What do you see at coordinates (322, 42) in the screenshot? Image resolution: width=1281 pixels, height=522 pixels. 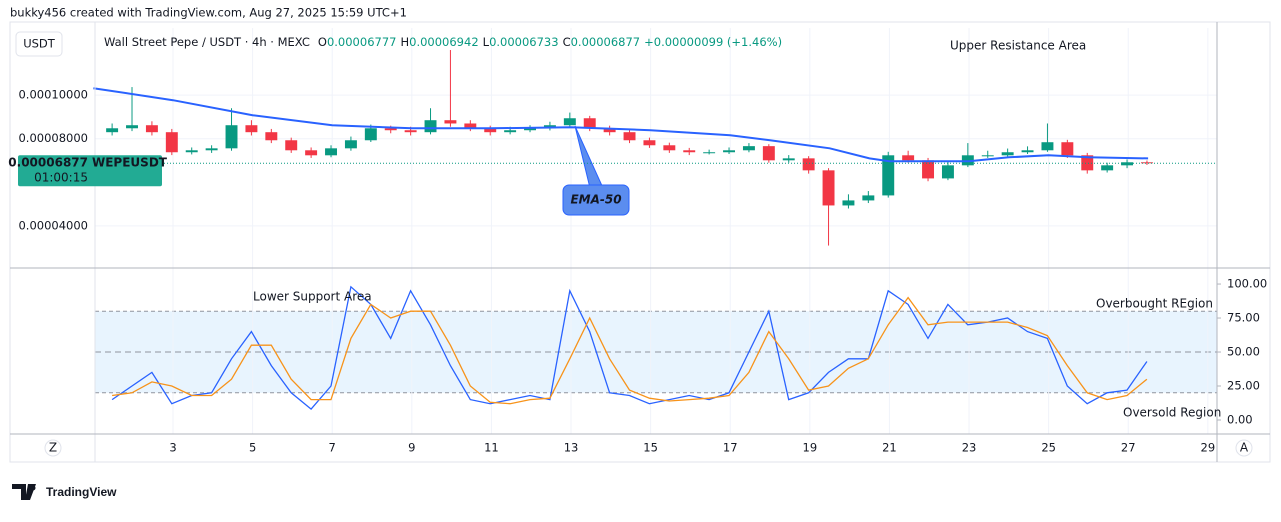 I see `ohlc-label: O` at bounding box center [322, 42].